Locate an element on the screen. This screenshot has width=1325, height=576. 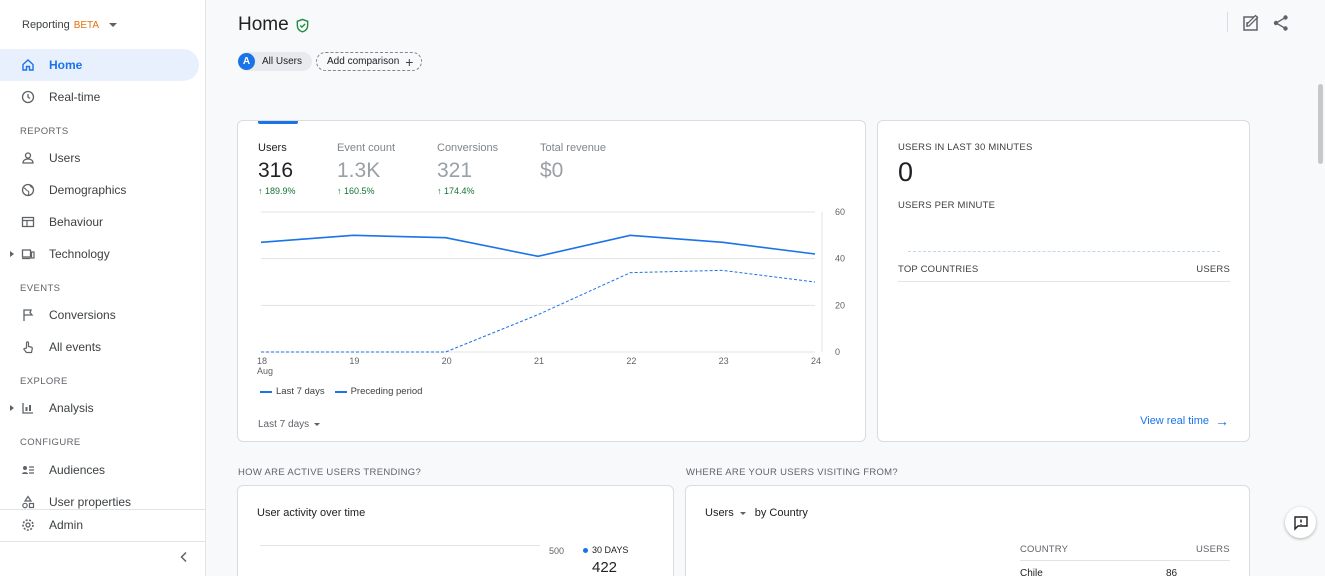
sidebar-item-analysis: Analysis is located at coordinates (99, 408).